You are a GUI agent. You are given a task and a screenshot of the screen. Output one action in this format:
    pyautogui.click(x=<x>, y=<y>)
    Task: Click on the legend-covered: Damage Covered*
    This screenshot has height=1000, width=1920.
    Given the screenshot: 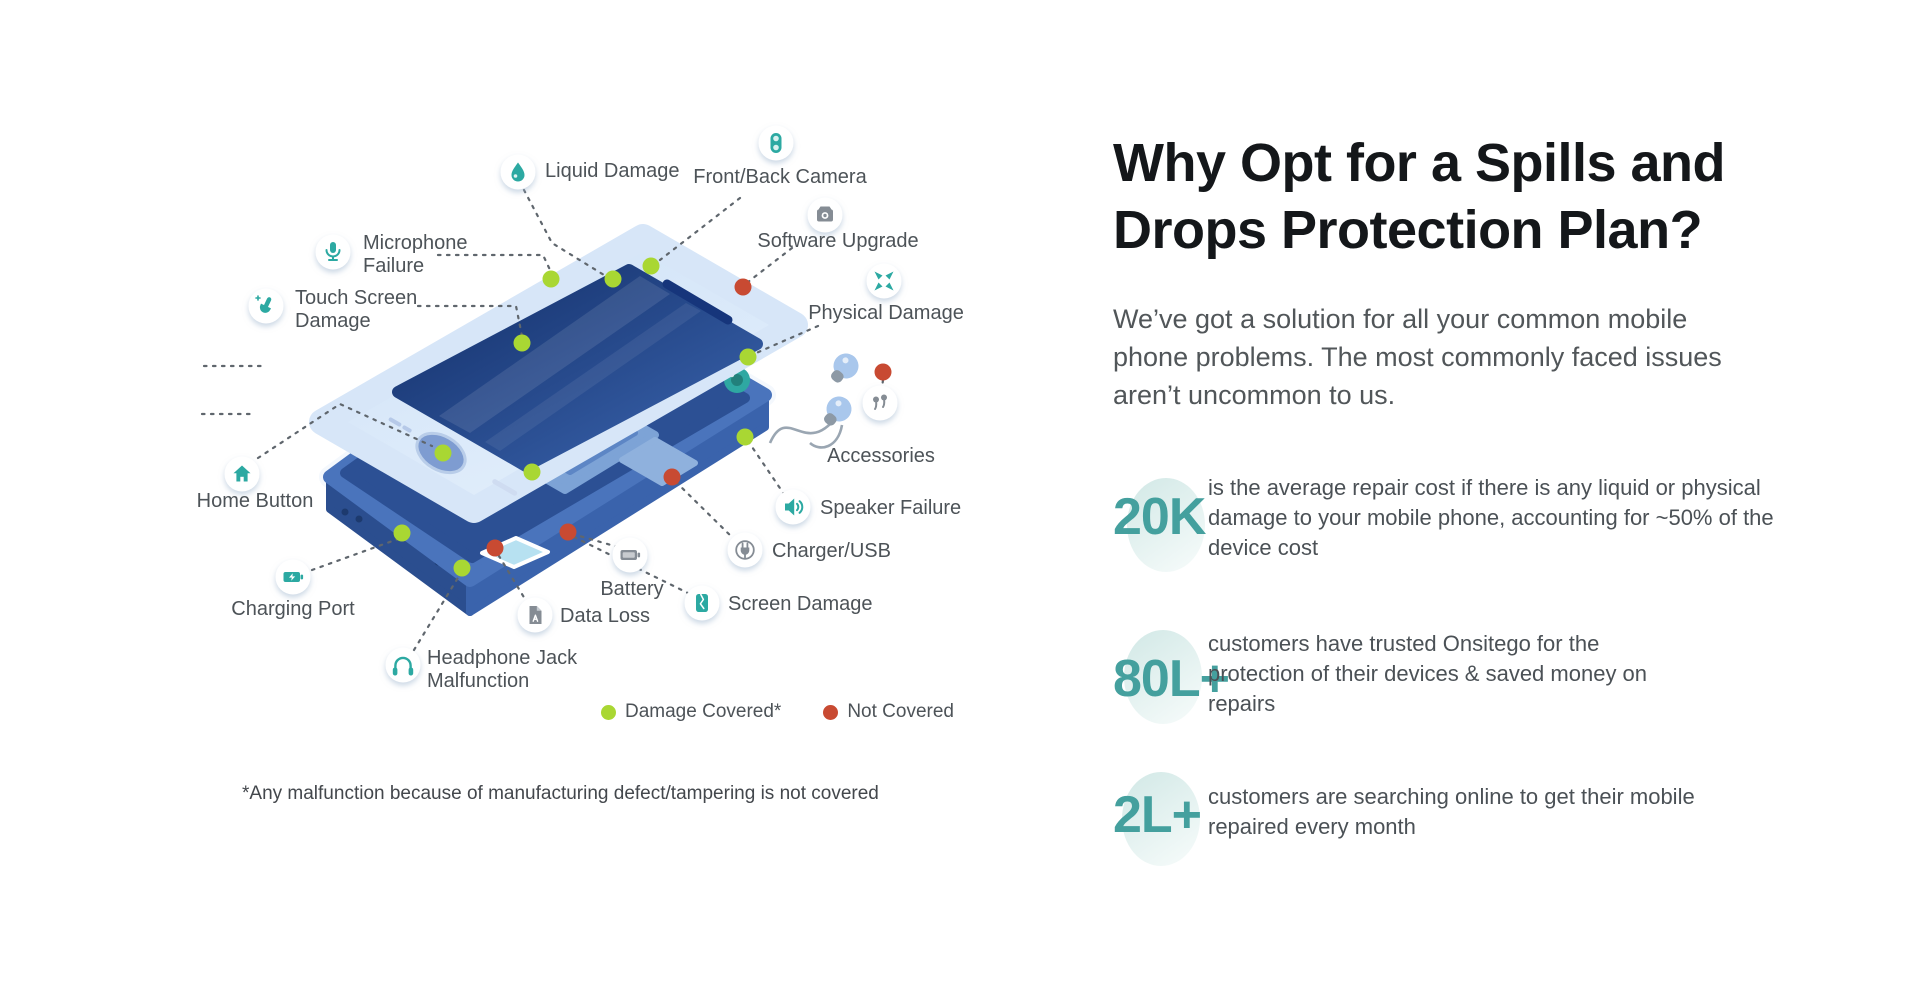 What is the action you would take?
    pyautogui.click(x=691, y=712)
    